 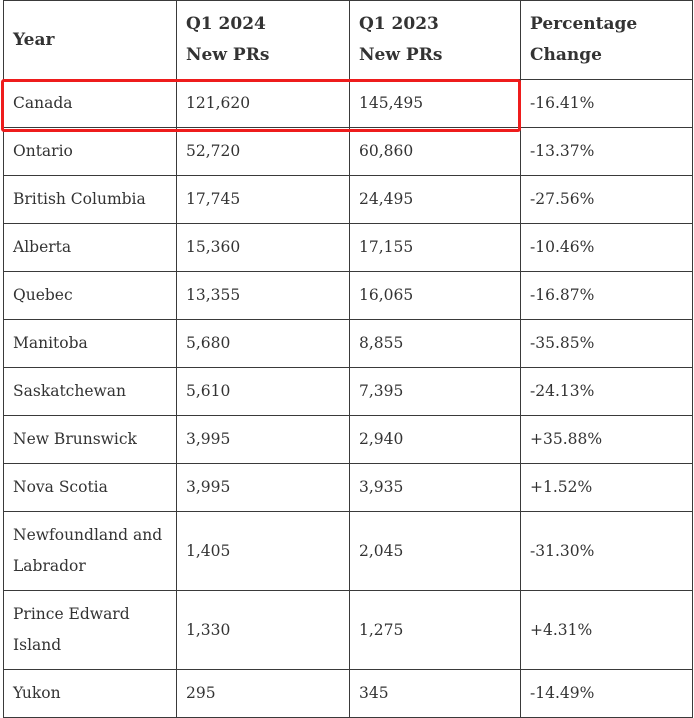 What do you see at coordinates (263, 693) in the screenshot?
I see `q1-2024-value: 295` at bounding box center [263, 693].